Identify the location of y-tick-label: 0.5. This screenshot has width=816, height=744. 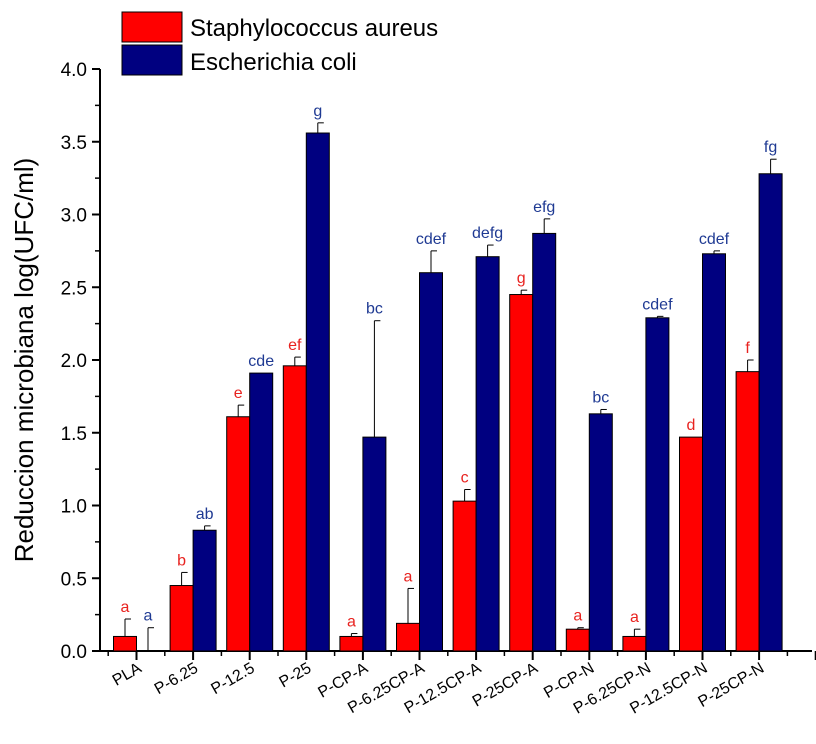
(74, 579).